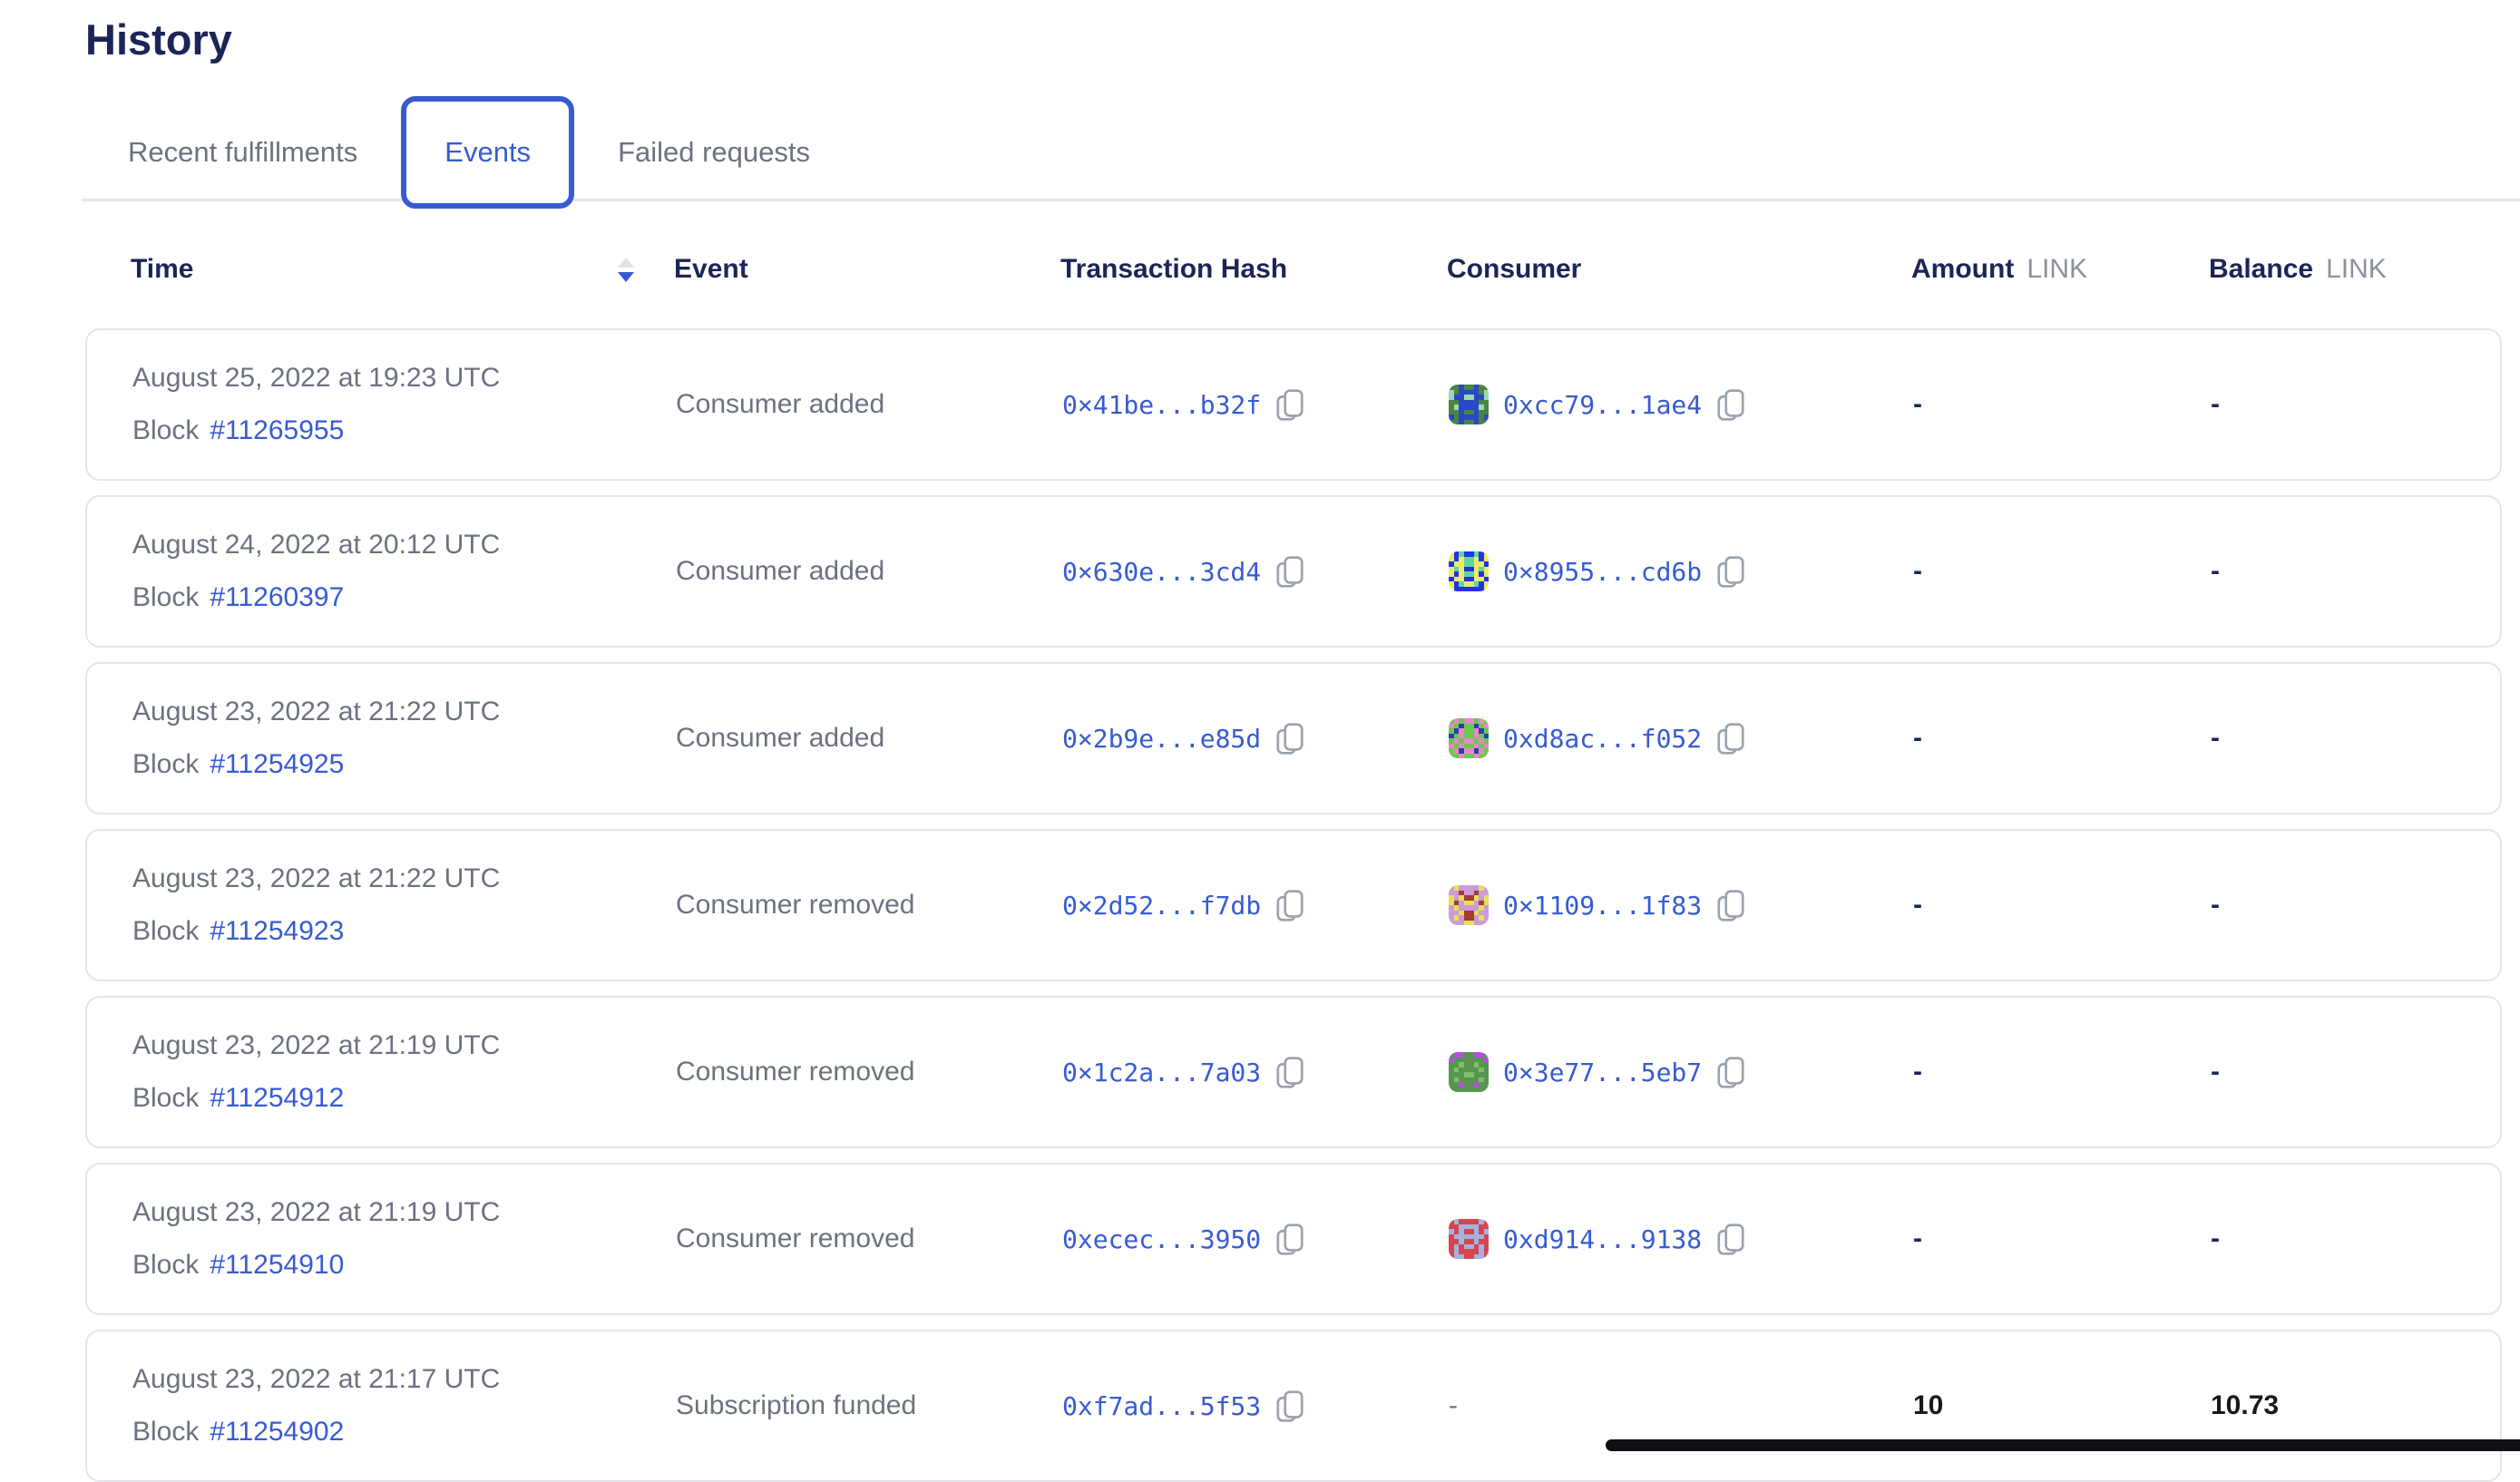 The image size is (2520, 1482). I want to click on transaction-hash-link: 0xf7ad...5f53, so click(1162, 1405).